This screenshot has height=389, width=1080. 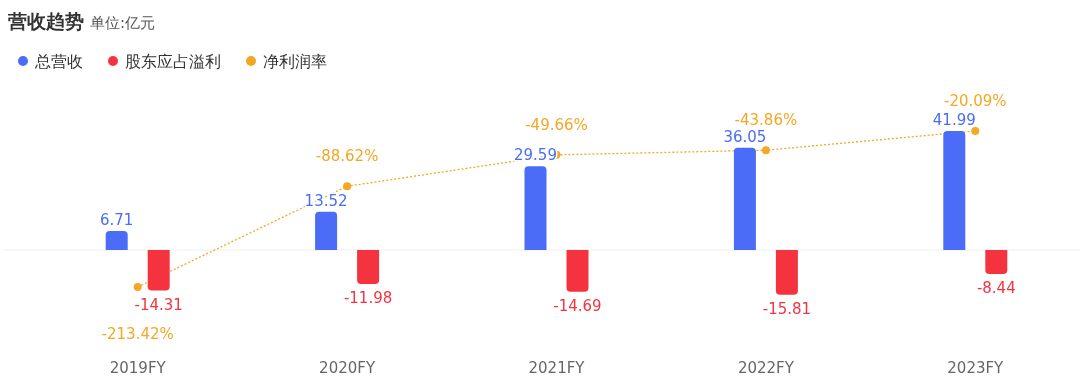 What do you see at coordinates (745, 136) in the screenshot?
I see `data-label: 36.05` at bounding box center [745, 136].